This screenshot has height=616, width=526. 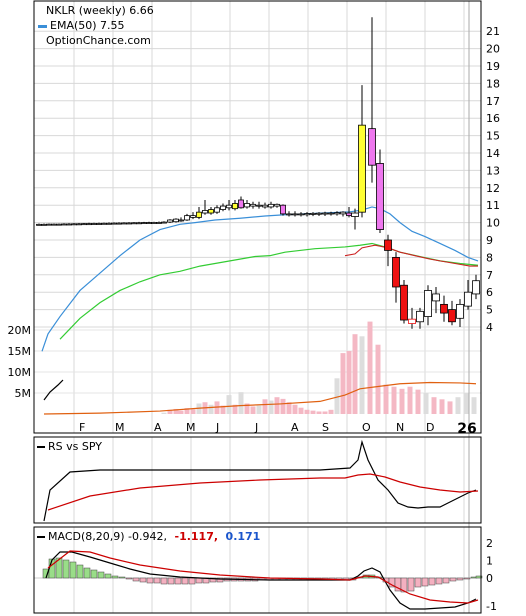 I want to click on price-tick-label: 13, so click(x=493, y=170).